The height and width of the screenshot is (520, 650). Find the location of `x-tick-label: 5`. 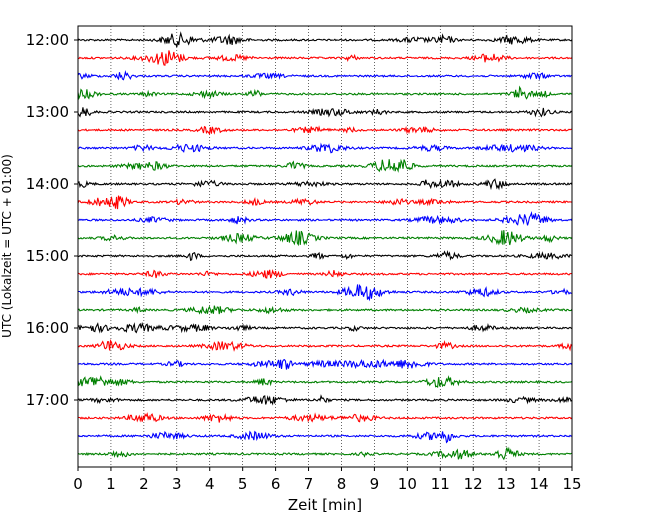

x-tick-label: 5 is located at coordinates (243, 484).